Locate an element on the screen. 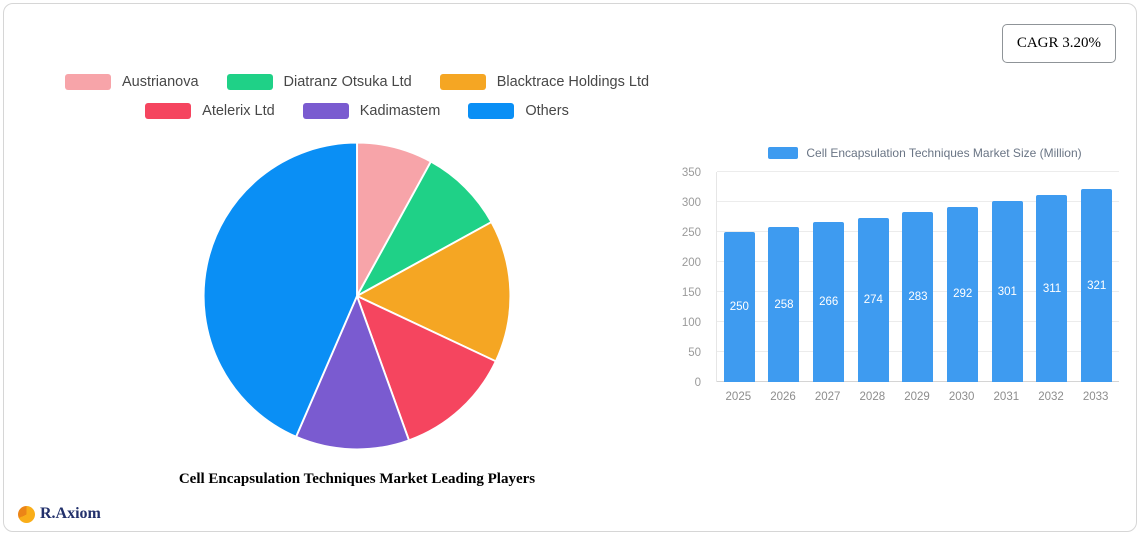 Image resolution: width=1140 pixels, height=535 pixels. x-tick-label: 2028 is located at coordinates (872, 397).